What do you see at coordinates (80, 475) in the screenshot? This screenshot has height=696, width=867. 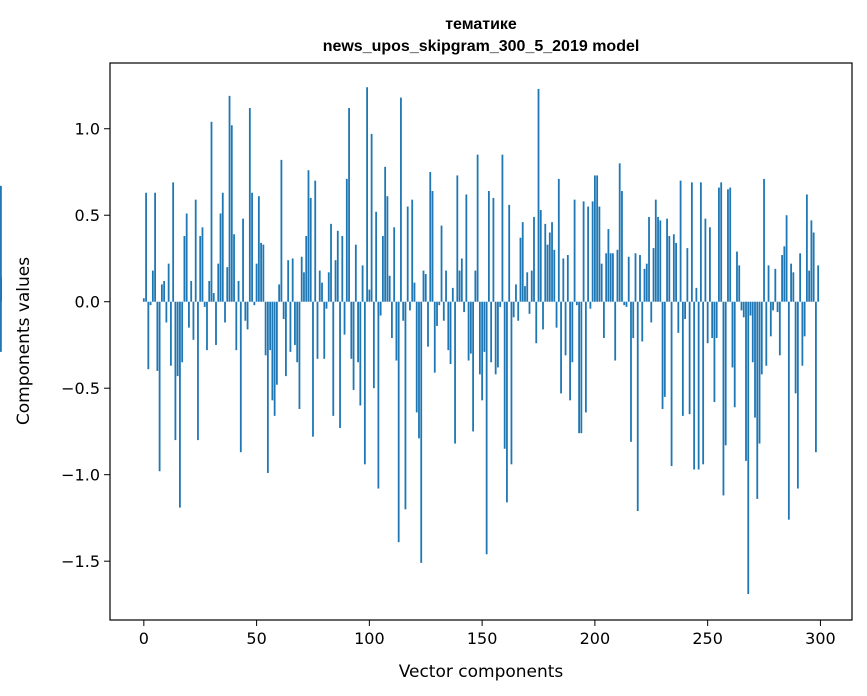 I see `y-tick-label: −1.0` at bounding box center [80, 475].